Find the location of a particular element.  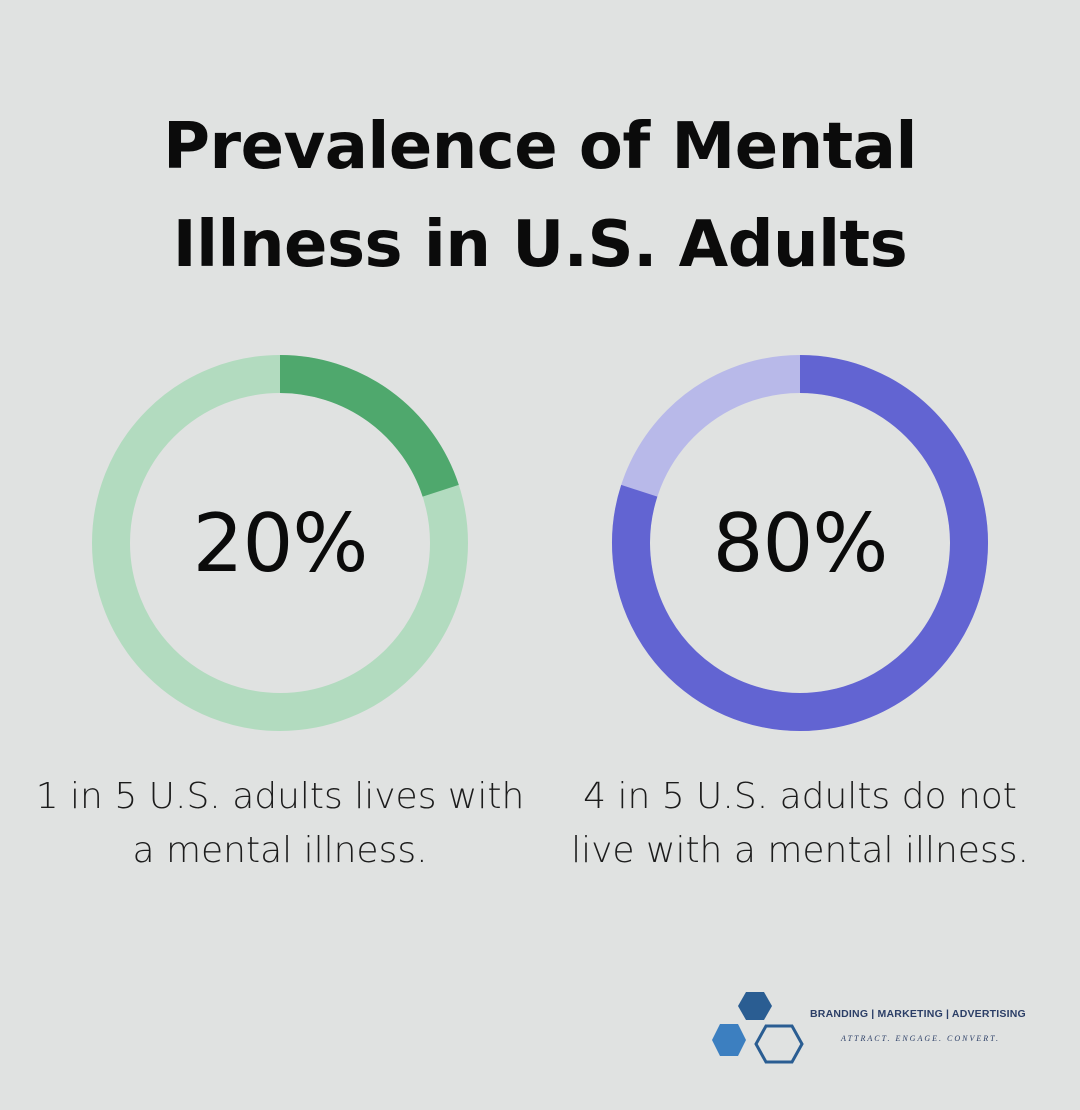

hexagon-top-icon is located at coordinates (755, 1006).